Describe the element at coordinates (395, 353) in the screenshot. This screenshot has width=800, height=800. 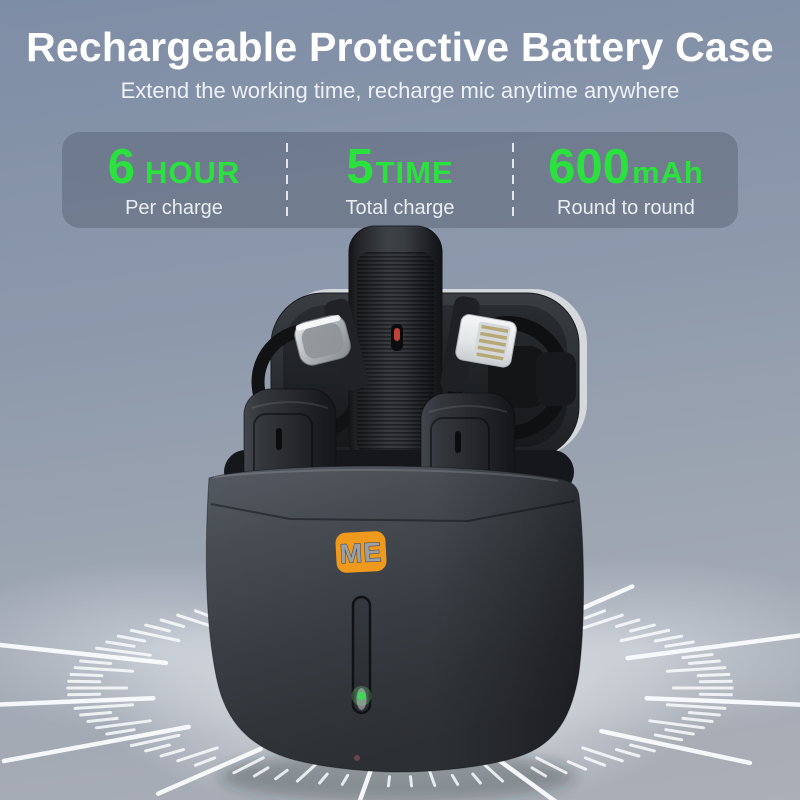
I see `receiver-ribbed-texture` at that location.